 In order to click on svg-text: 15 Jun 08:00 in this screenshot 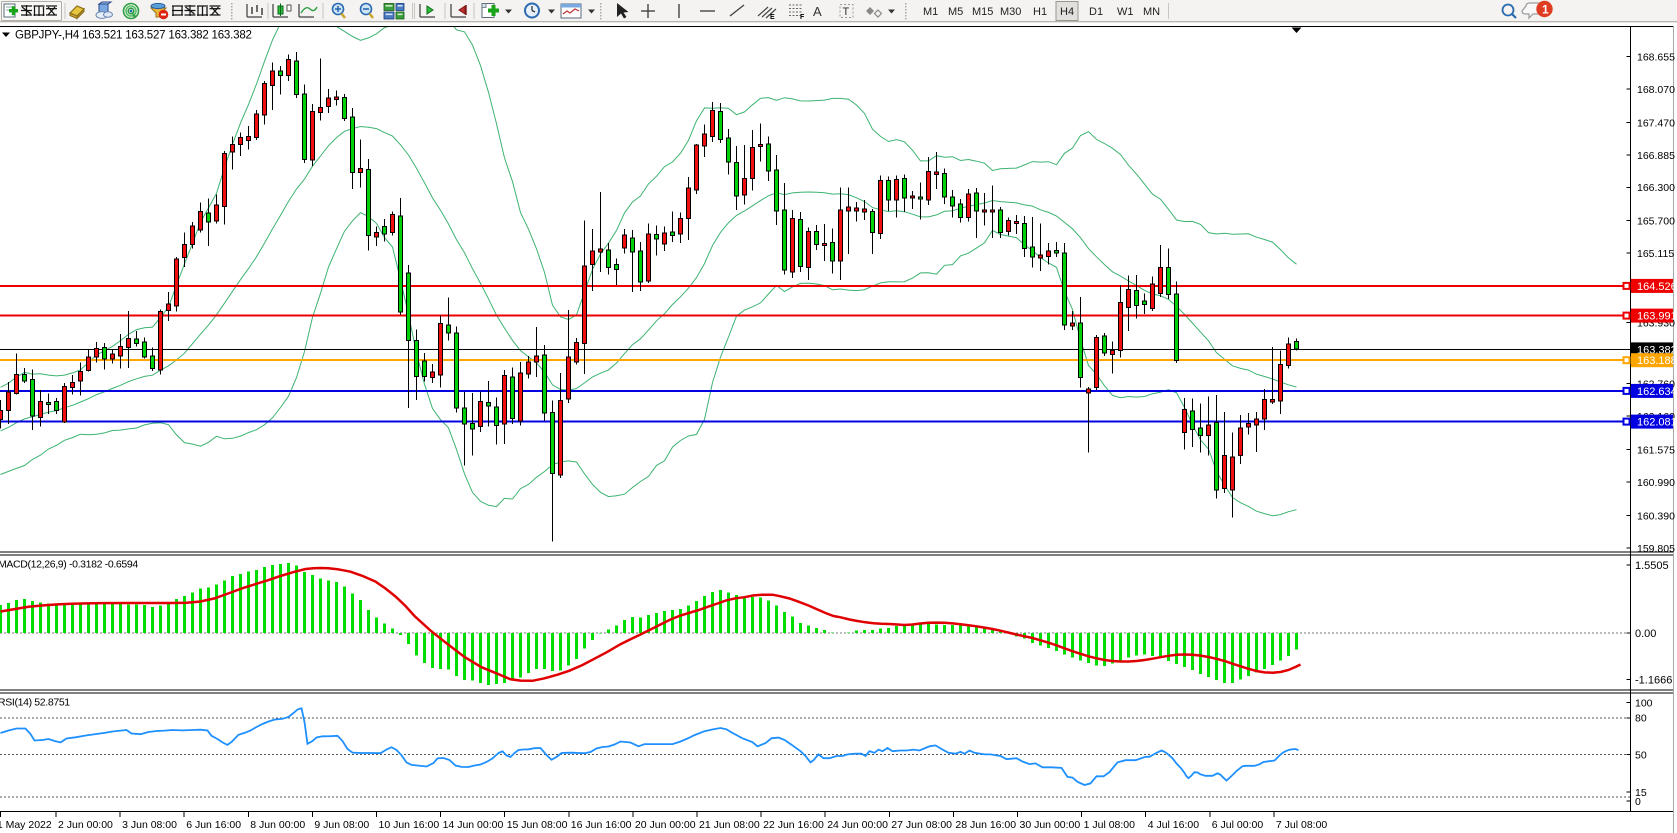, I will do `click(537, 825)`.